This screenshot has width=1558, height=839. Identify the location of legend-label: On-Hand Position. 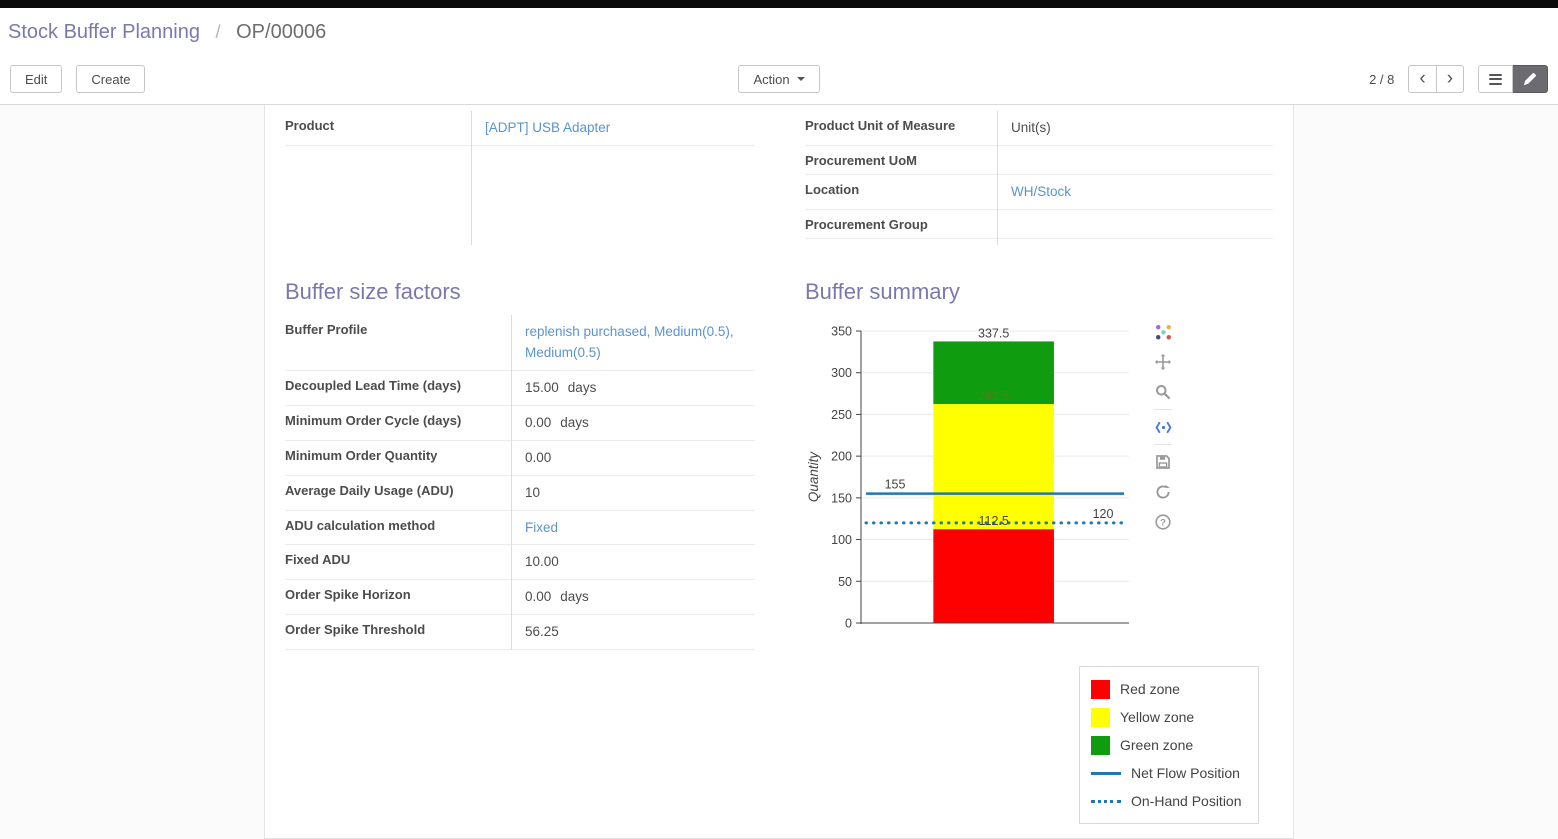
(1186, 801).